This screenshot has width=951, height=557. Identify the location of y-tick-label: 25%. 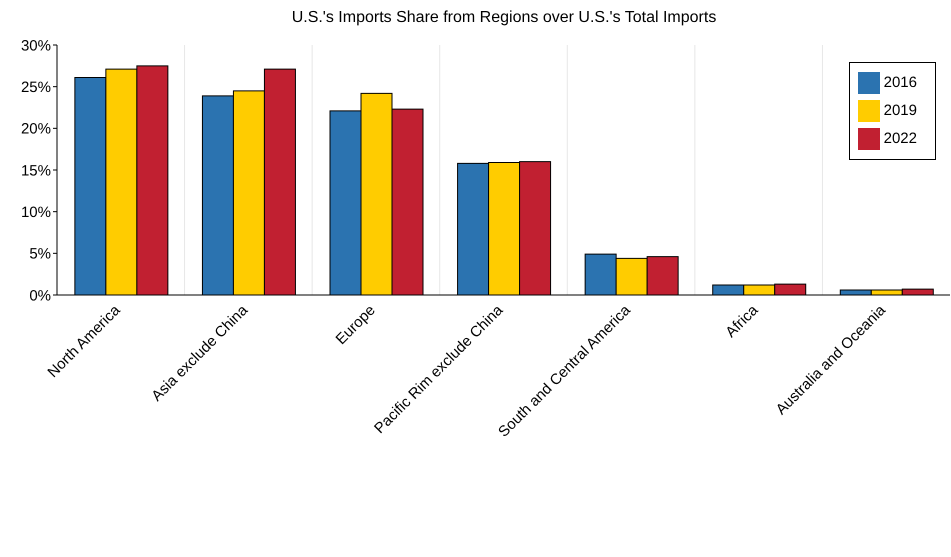
(35, 87).